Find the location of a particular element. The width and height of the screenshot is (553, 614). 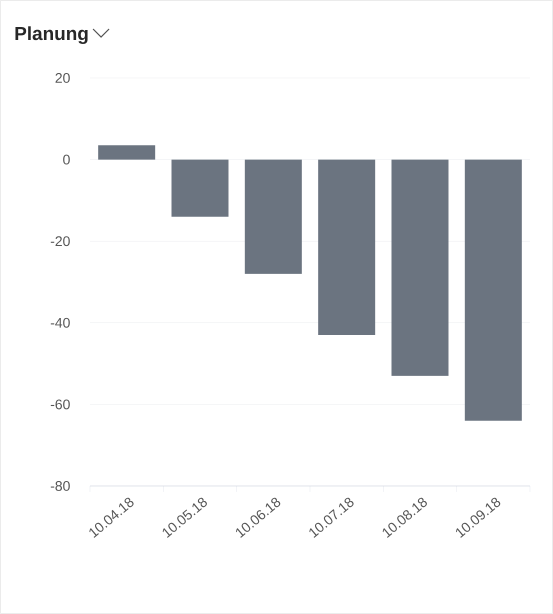

y-tick-label: 20 is located at coordinates (63, 78).